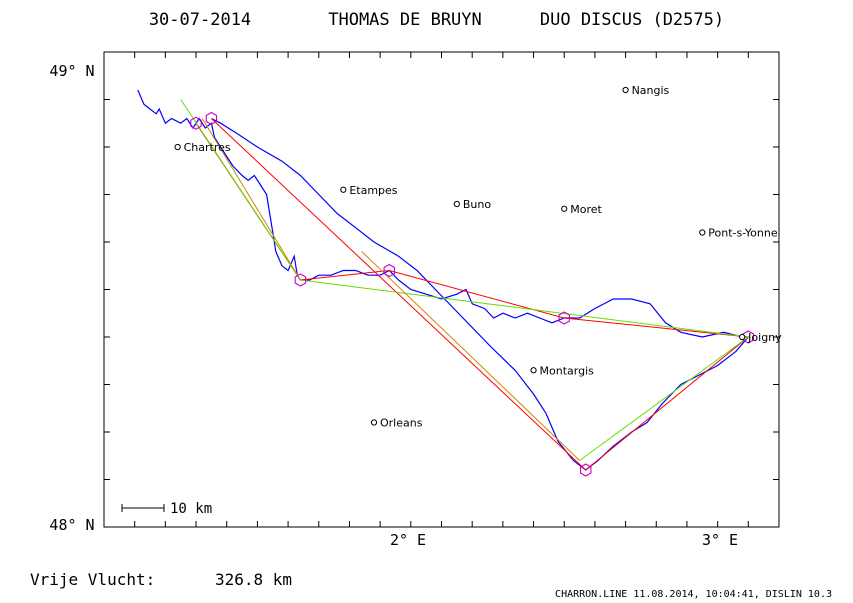 The width and height of the screenshot is (853, 603). Describe the element at coordinates (343, 189) in the screenshot. I see `place-marker-etampes` at that location.